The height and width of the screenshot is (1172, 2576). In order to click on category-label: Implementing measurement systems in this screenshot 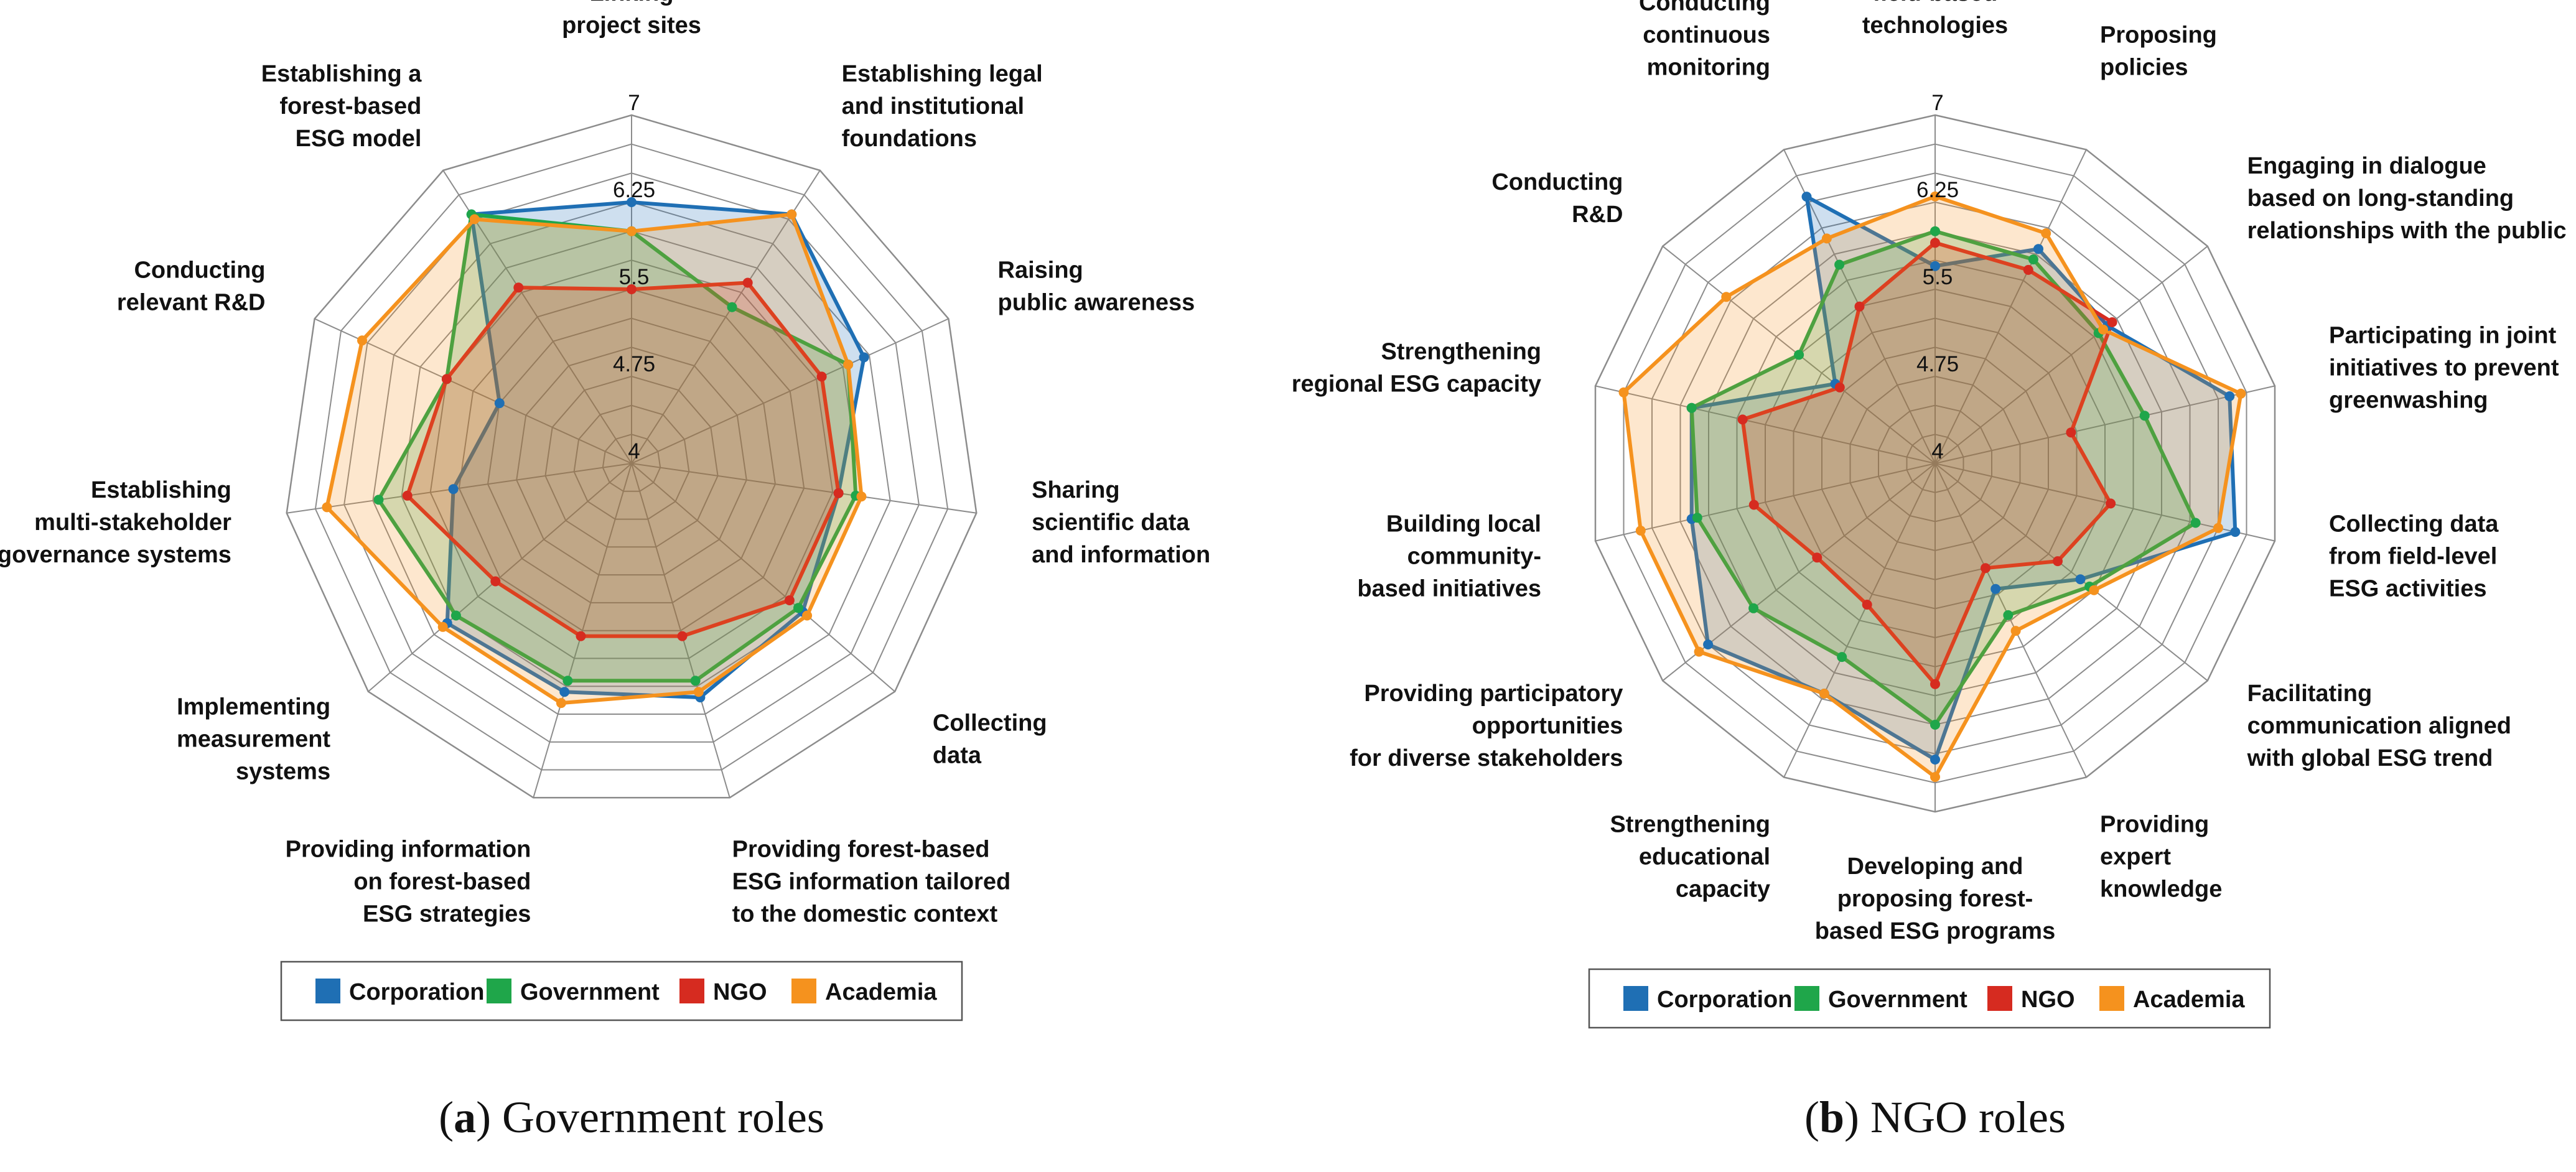, I will do `click(253, 739)`.